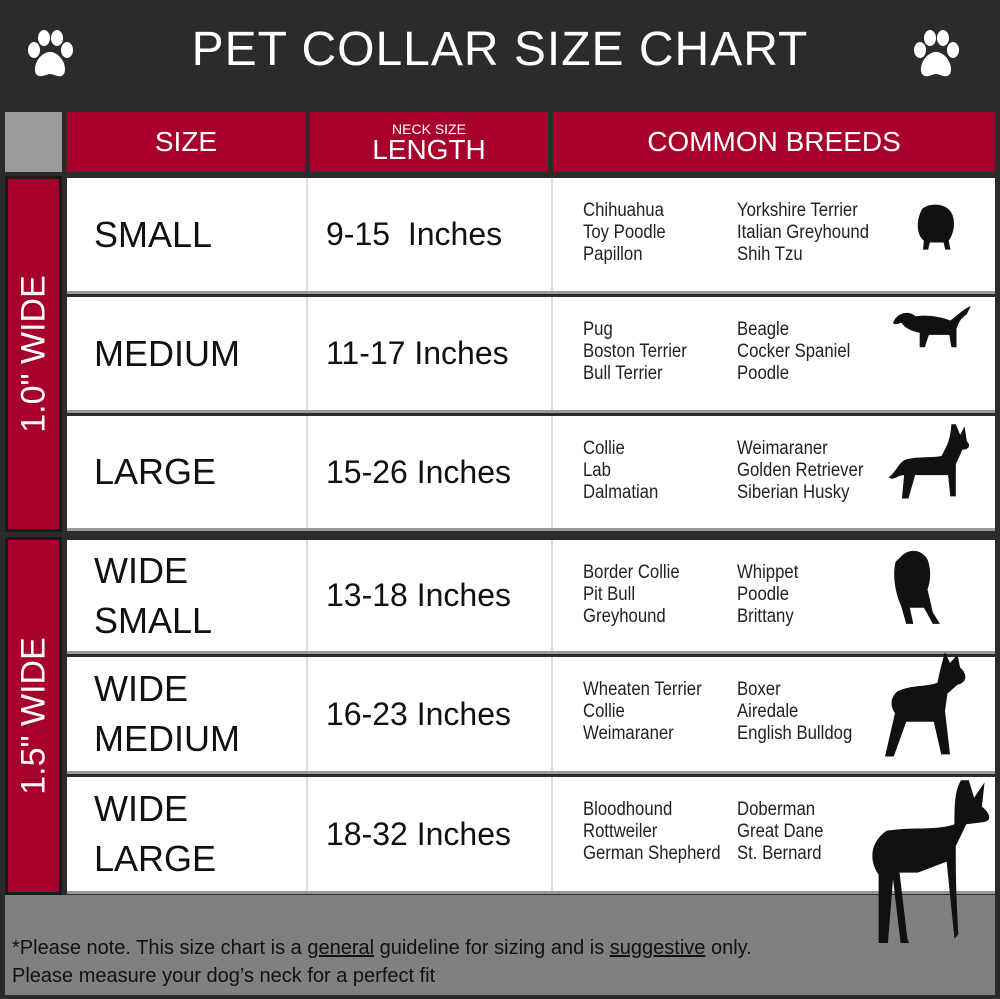 The height and width of the screenshot is (999, 1000). What do you see at coordinates (642, 689) in the screenshot?
I see `breed-name: Wheaten Terrier` at bounding box center [642, 689].